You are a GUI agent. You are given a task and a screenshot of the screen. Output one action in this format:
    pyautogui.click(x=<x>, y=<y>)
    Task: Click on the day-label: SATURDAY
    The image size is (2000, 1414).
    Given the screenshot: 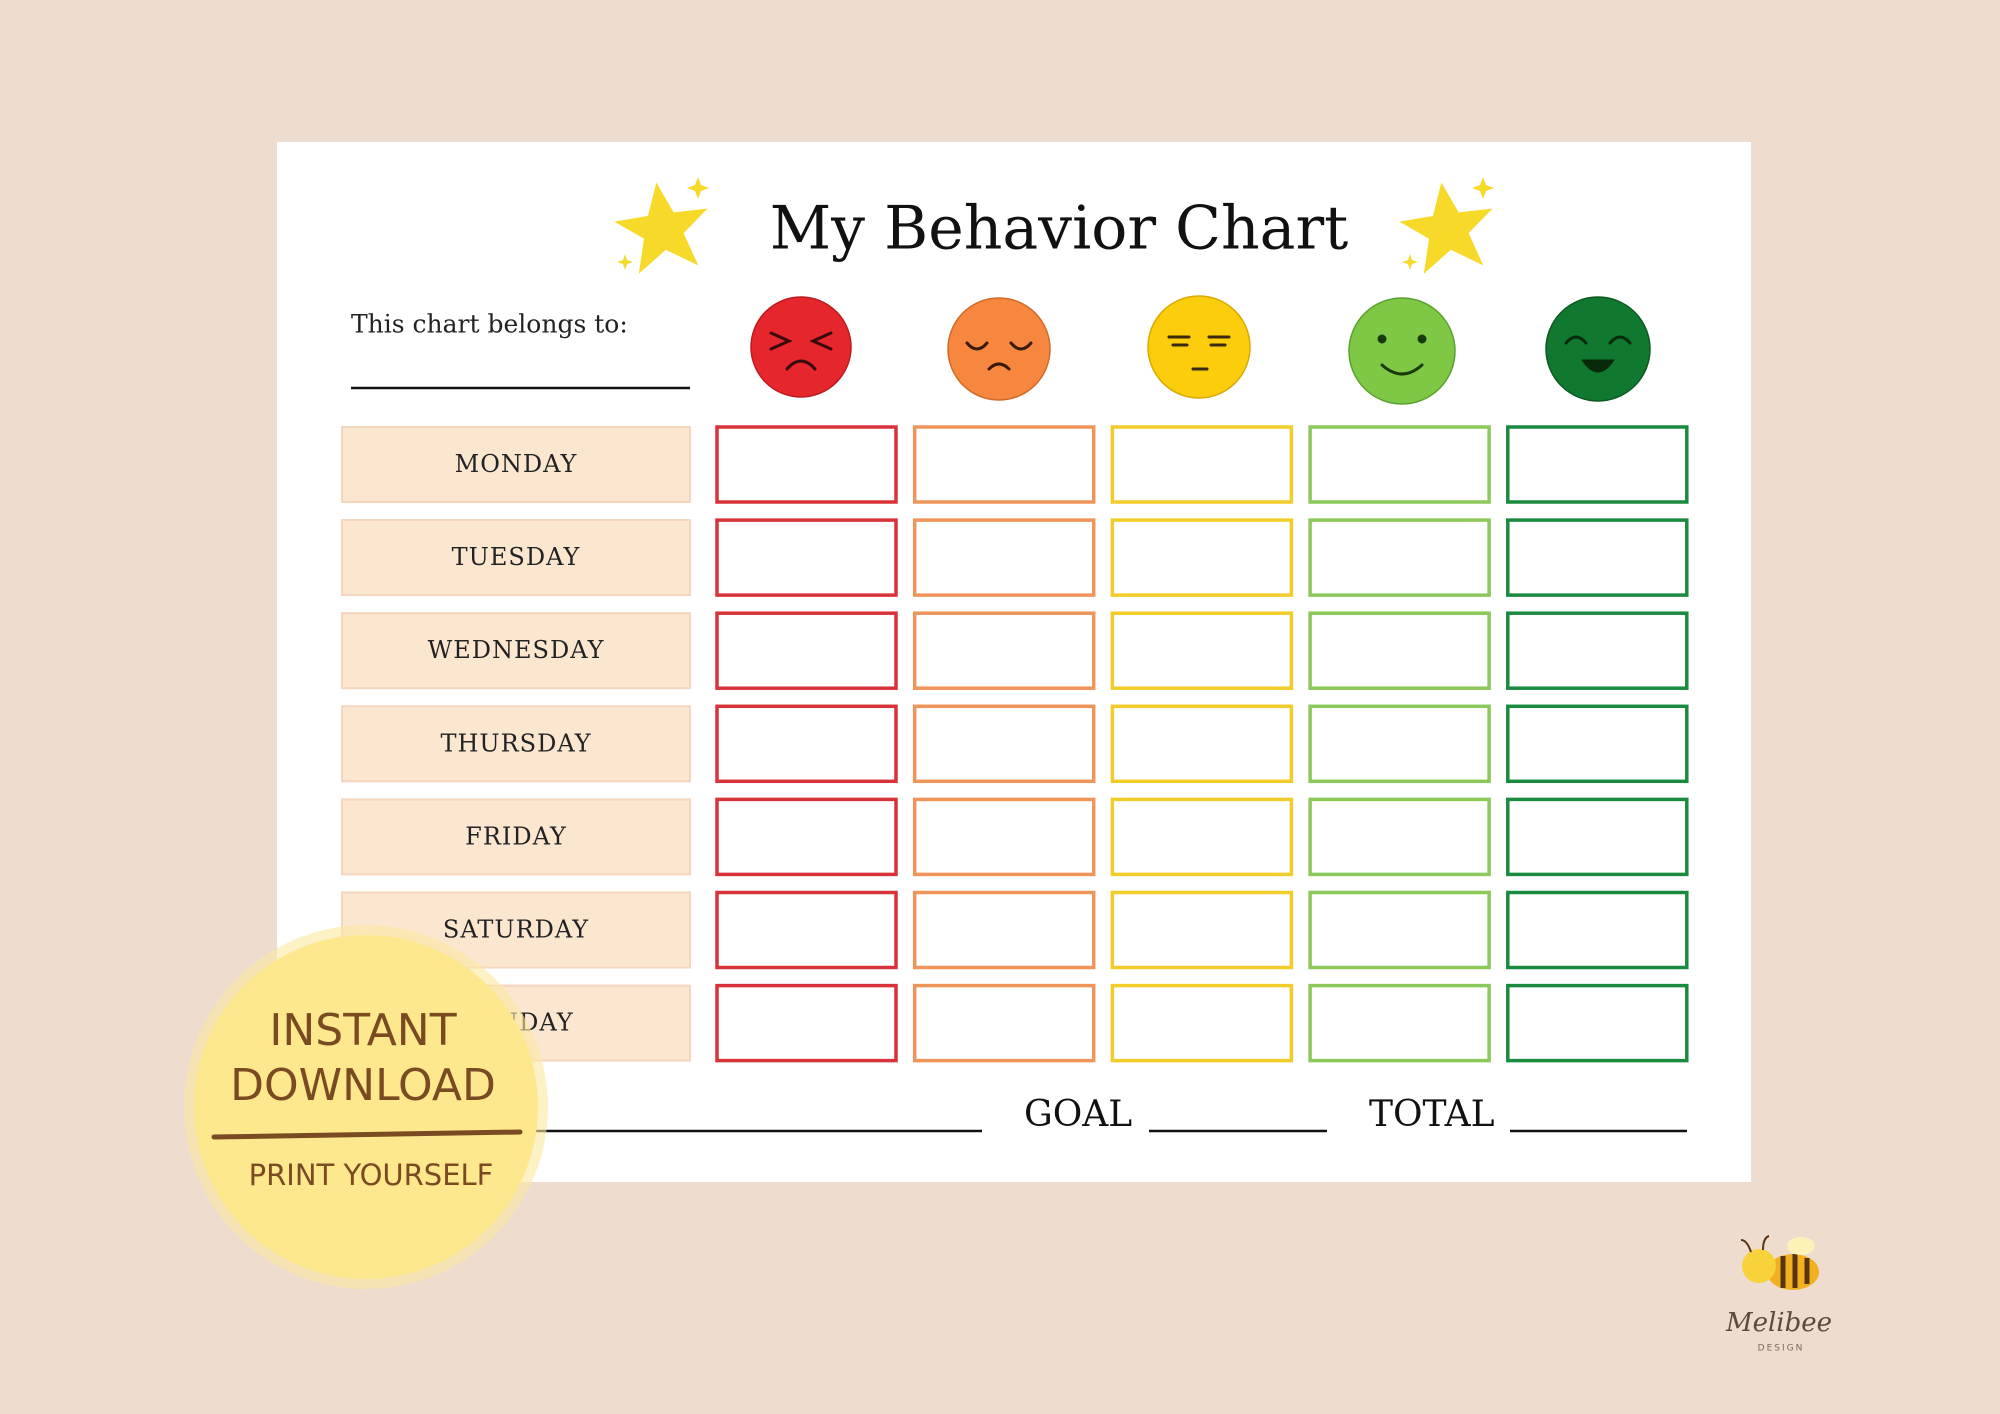 What is the action you would take?
    pyautogui.click(x=516, y=930)
    